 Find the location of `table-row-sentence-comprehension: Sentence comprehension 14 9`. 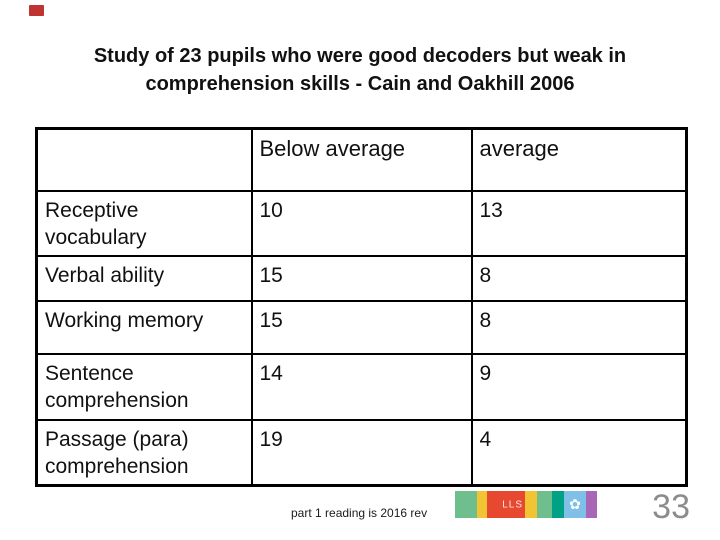

table-row-sentence-comprehension: Sentence comprehension 14 9 is located at coordinates (361, 387).